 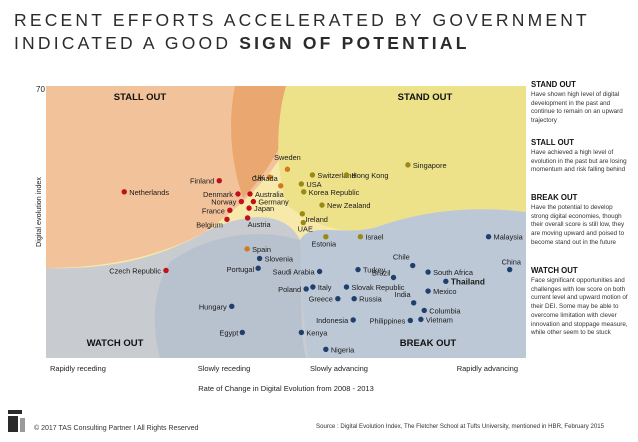 I want to click on region-stand-out, so click(x=402, y=158).